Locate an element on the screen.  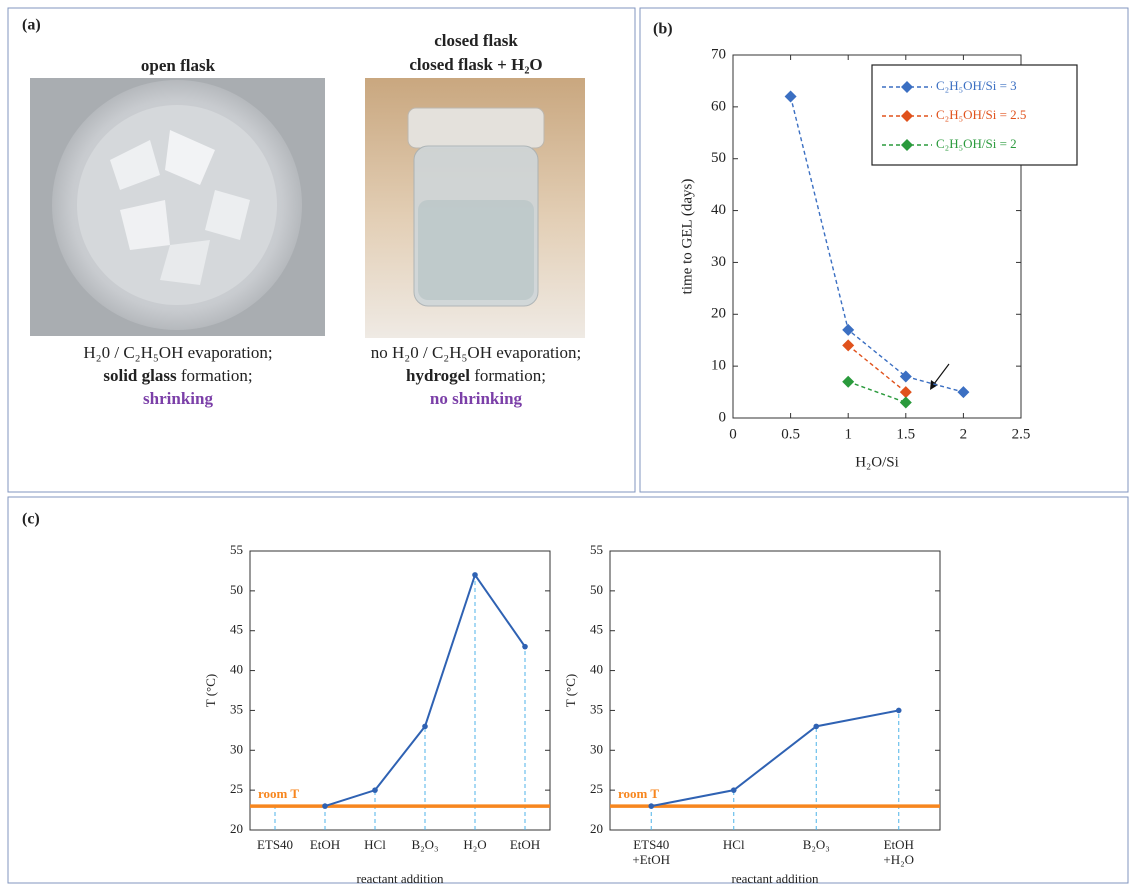
caption: solid glass formation; is located at coordinates (177, 375).